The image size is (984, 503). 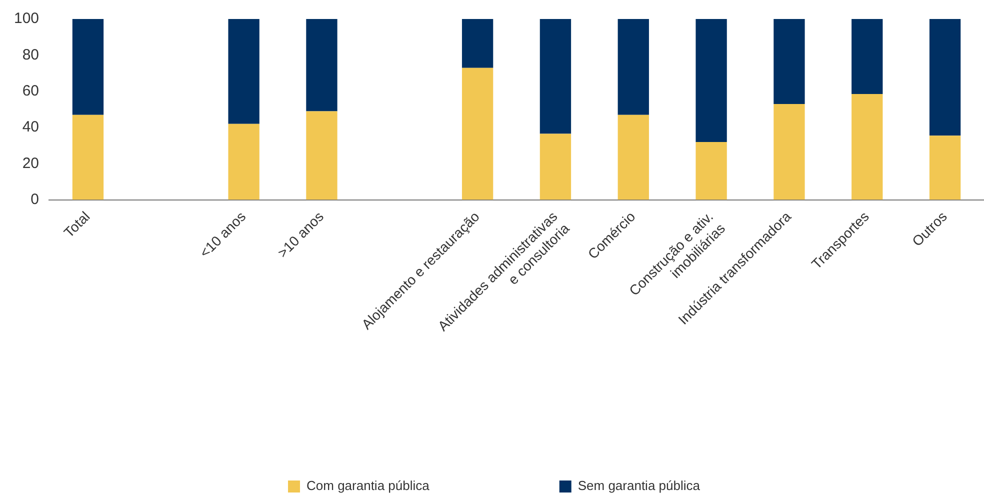 I want to click on y-tick-label: 0, so click(x=35, y=199).